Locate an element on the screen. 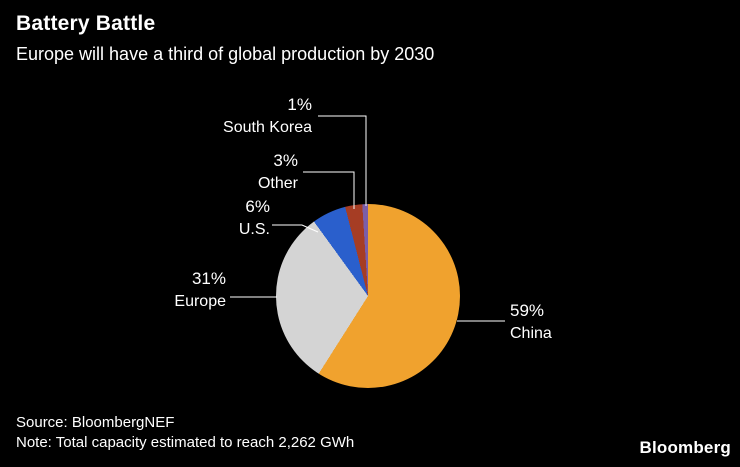 The image size is (740, 467). callout-south-korea-label: South Korea is located at coordinates (267, 127).